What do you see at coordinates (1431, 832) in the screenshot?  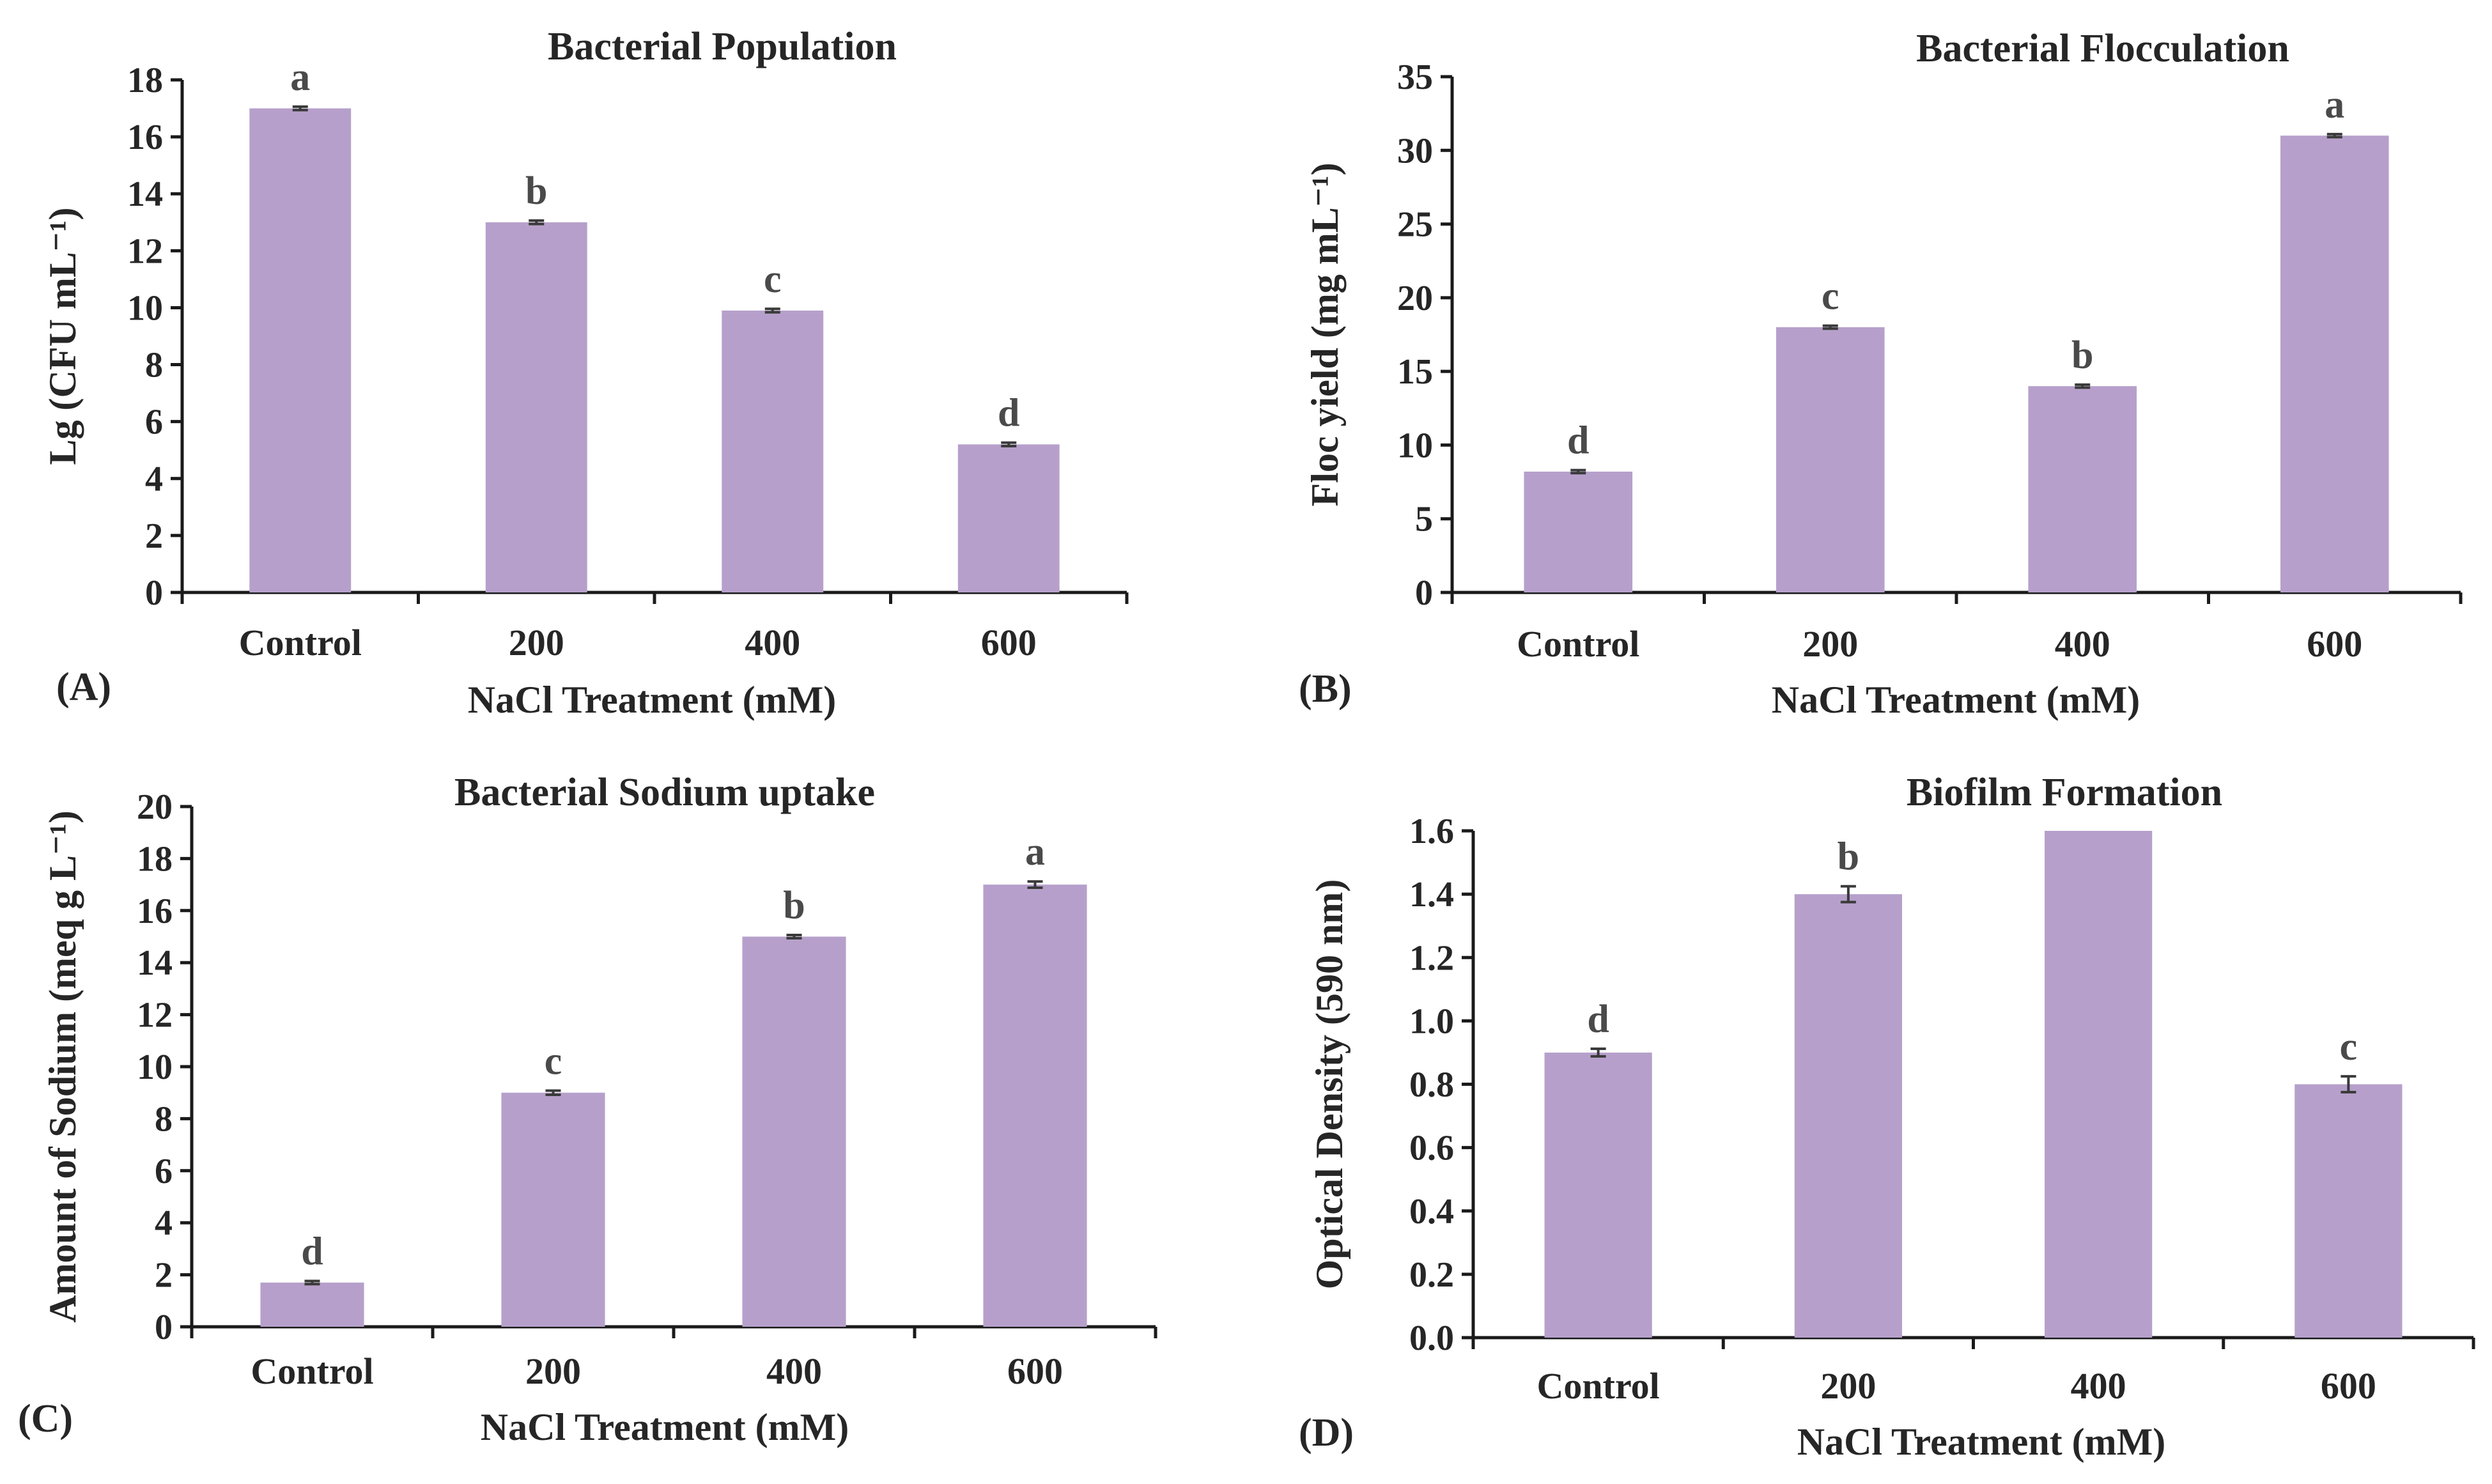 I see `y-tick-label: 1.6` at bounding box center [1431, 832].